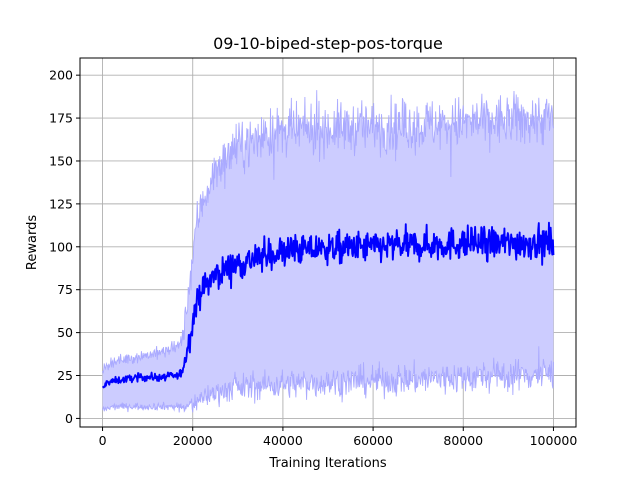 This screenshot has width=640, height=480. I want to click on chart-title: 09-10-biped-step-pos-torque, so click(328, 43).